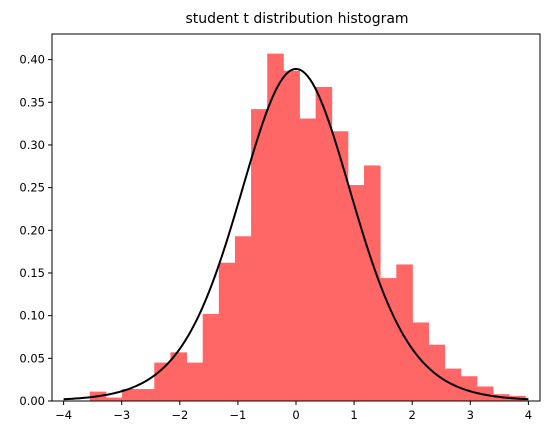 This screenshot has height=435, width=556. I want to click on x-tick-label: 1, so click(353, 415).